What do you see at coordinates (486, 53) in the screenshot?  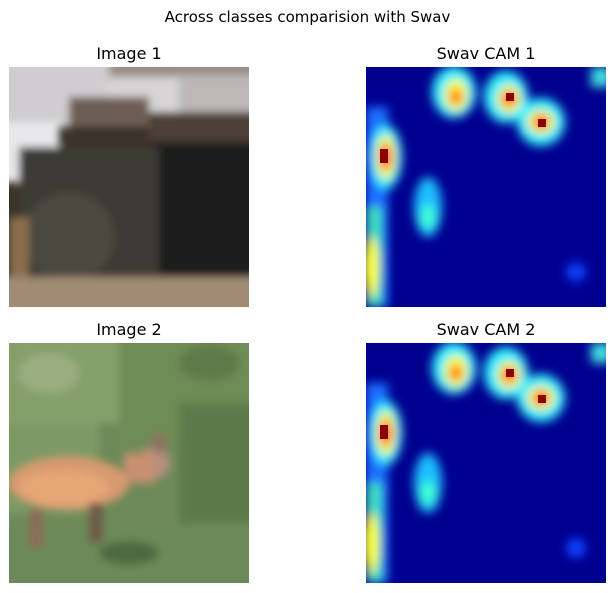 I see `panel-title-cam-1: Swav CAM 1` at bounding box center [486, 53].